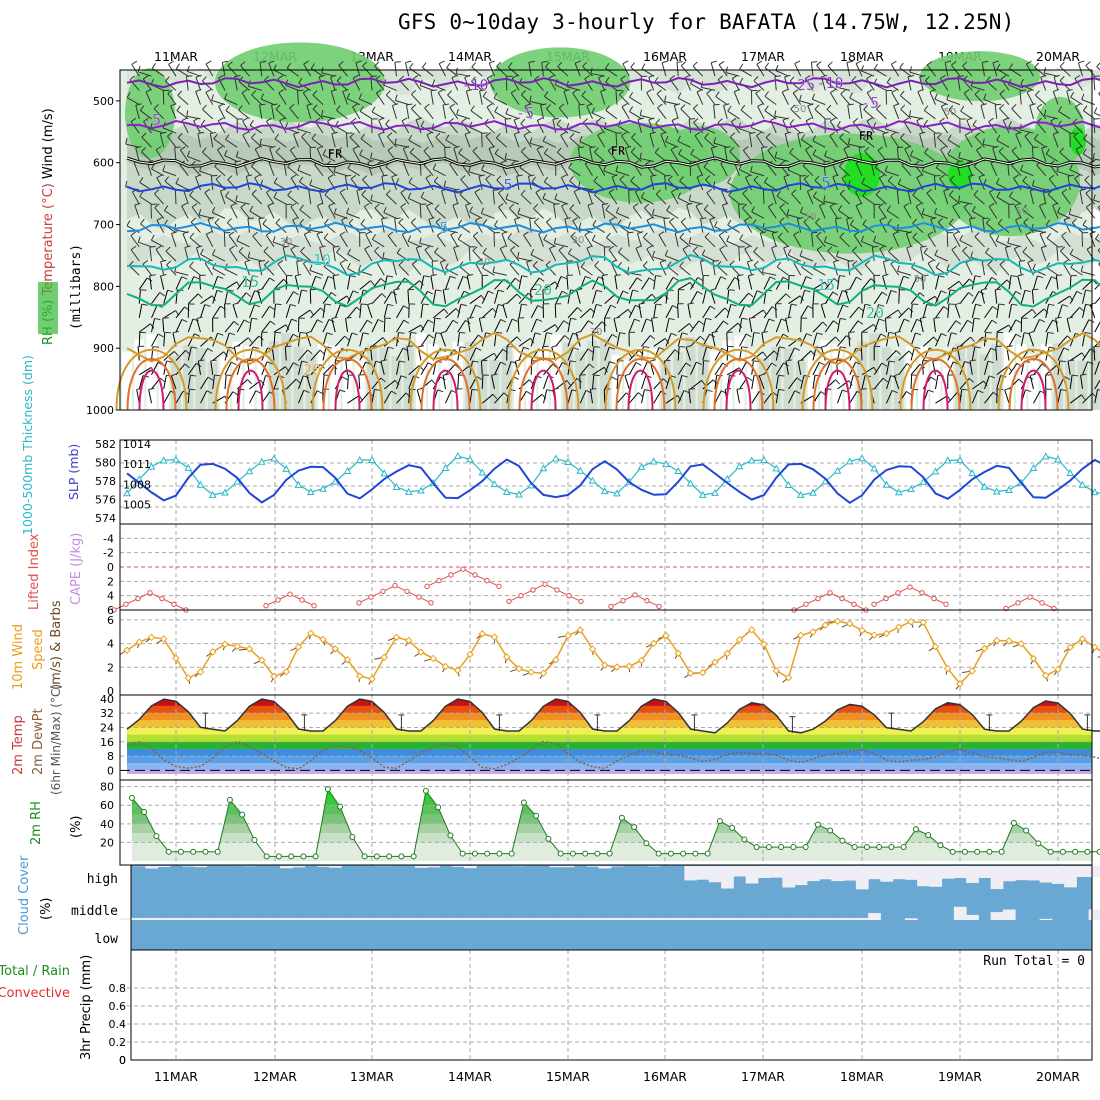  Describe the element at coordinates (56, 645) in the screenshot. I see `wind-axis-label-barbs: (m/s) & Barbs` at that location.